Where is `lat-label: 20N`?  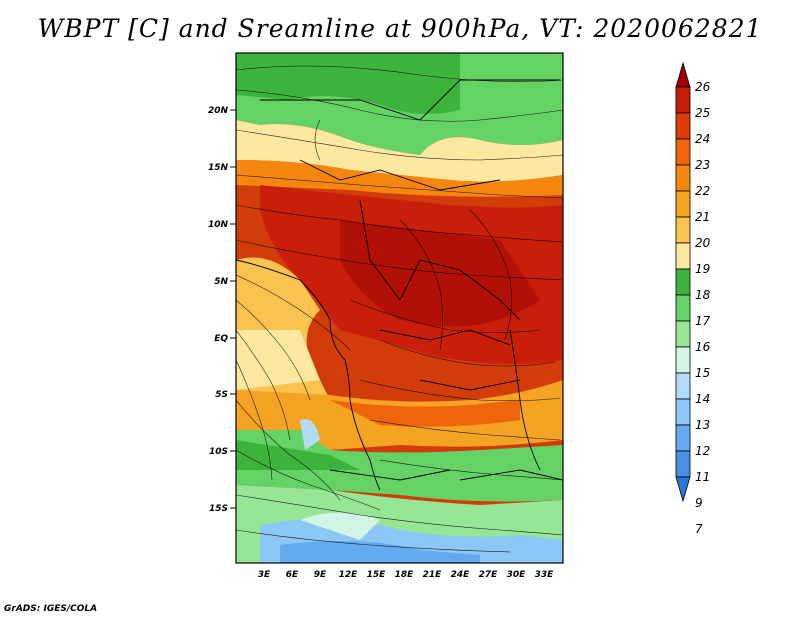
lat-label: 20N is located at coordinates (218, 111).